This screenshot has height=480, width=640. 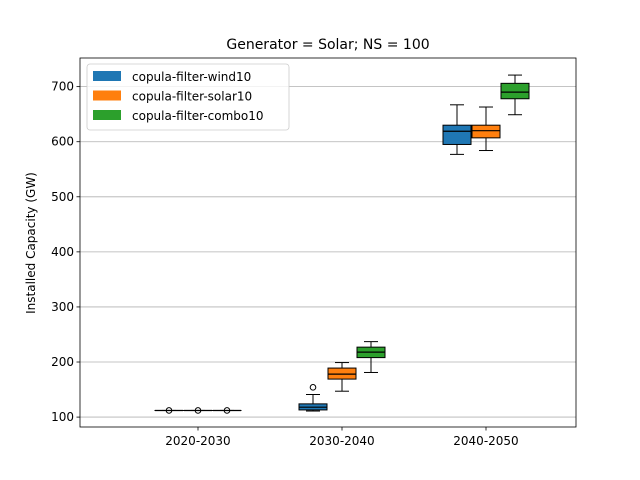 I want to click on box-copula-filter-wind10-2020-2030, so click(x=169, y=410).